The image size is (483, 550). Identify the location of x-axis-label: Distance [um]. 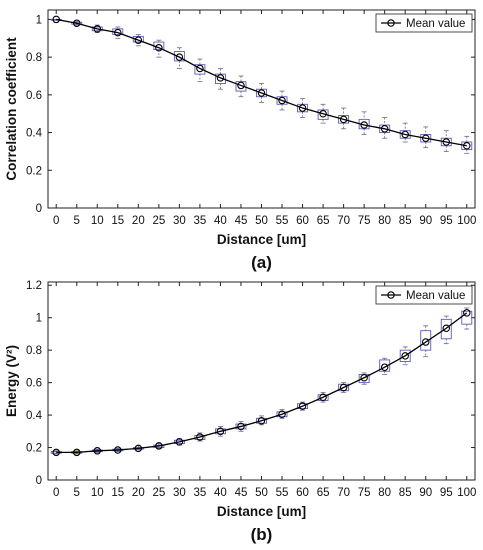
(261, 239).